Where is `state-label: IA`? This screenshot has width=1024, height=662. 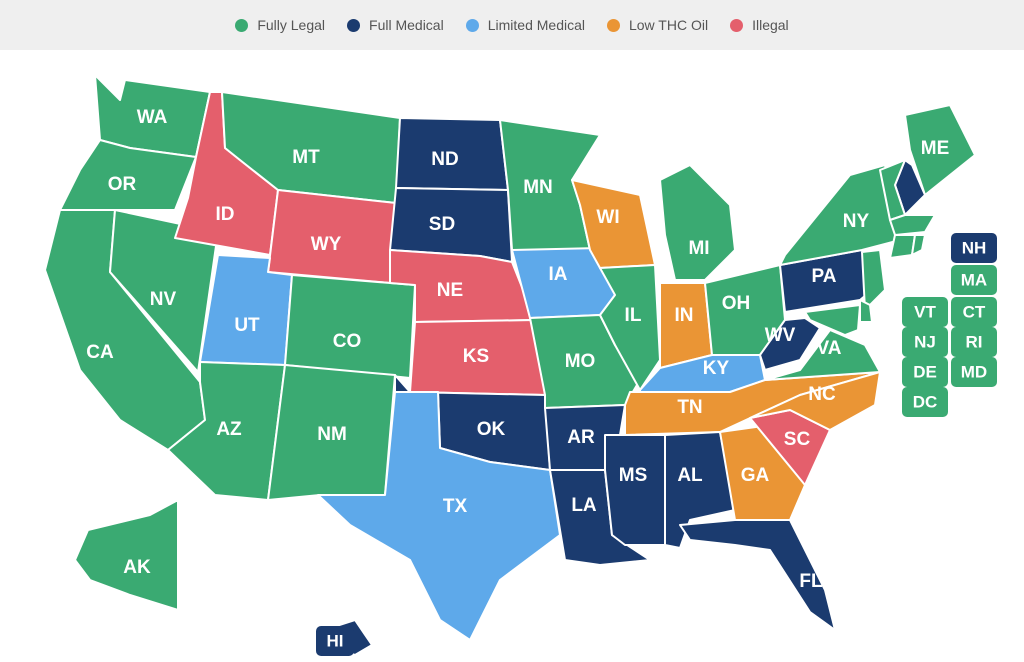 state-label: IA is located at coordinates (558, 274).